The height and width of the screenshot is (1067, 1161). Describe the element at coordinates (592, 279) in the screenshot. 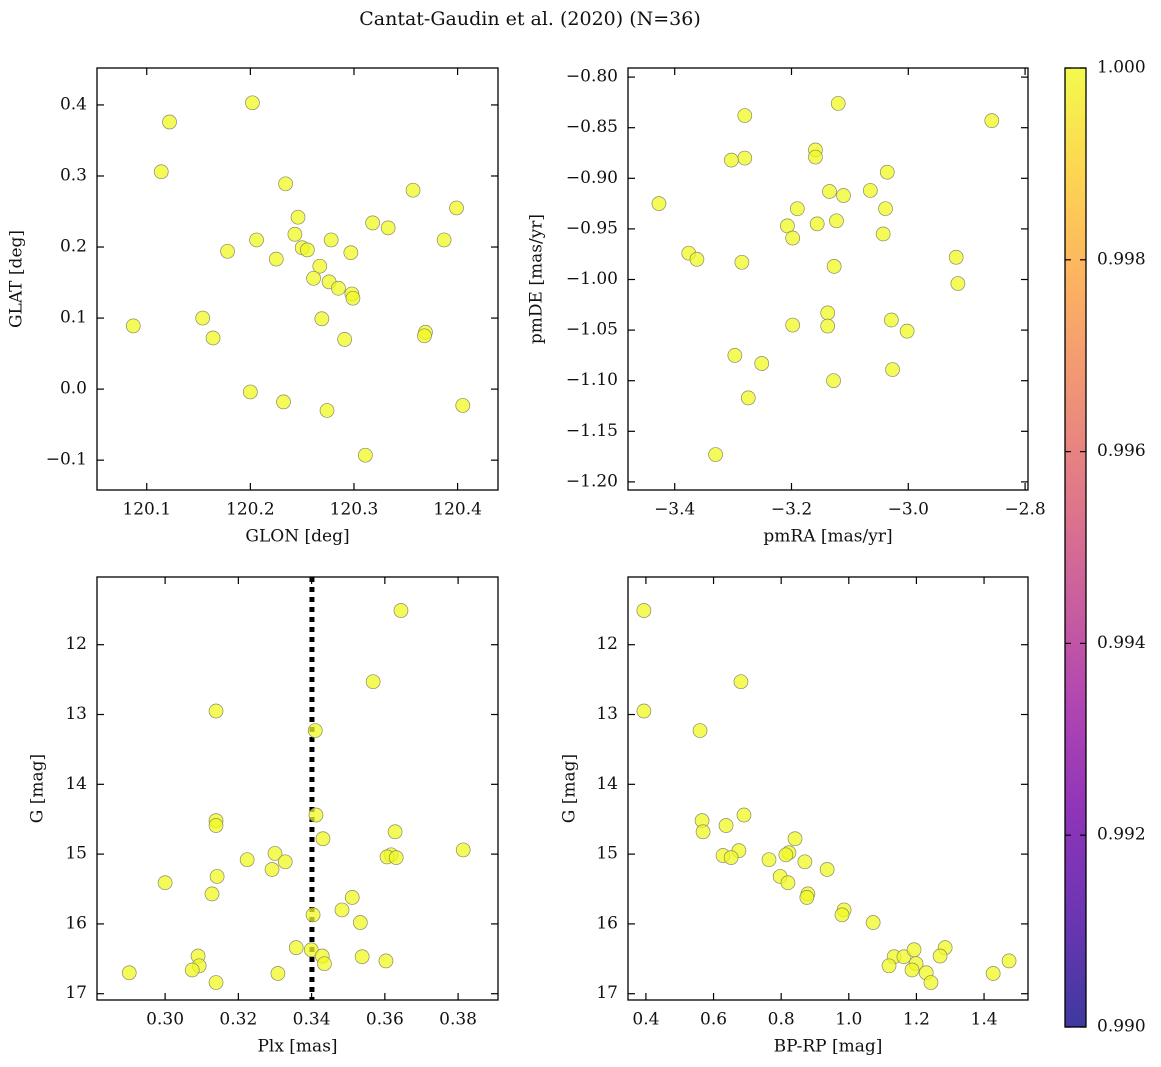

I see `y-tick-label: −1.00` at that location.